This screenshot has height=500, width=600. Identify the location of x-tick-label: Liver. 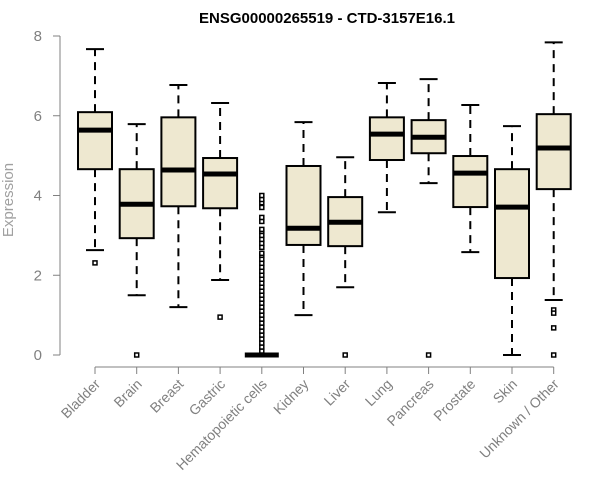
(337, 392).